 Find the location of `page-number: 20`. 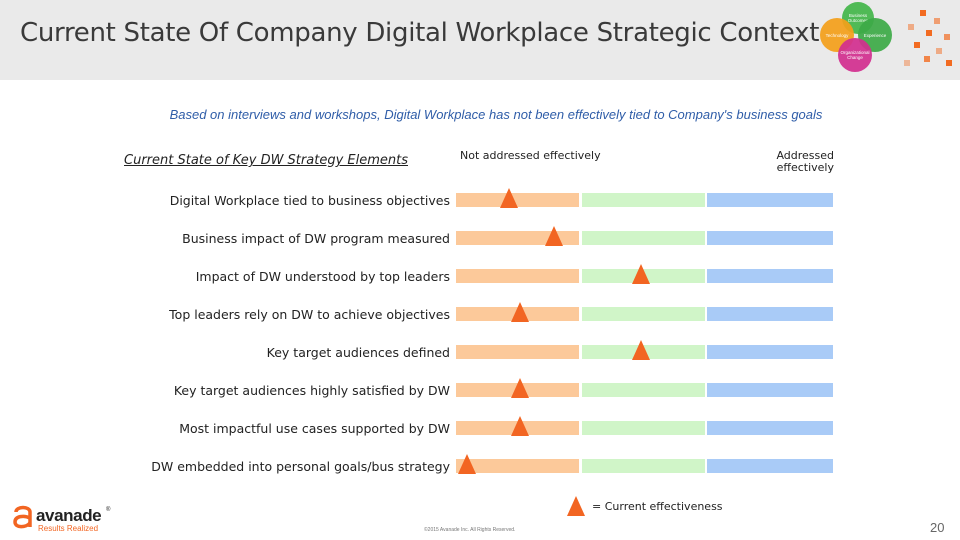

page-number: 20 is located at coordinates (937, 527).